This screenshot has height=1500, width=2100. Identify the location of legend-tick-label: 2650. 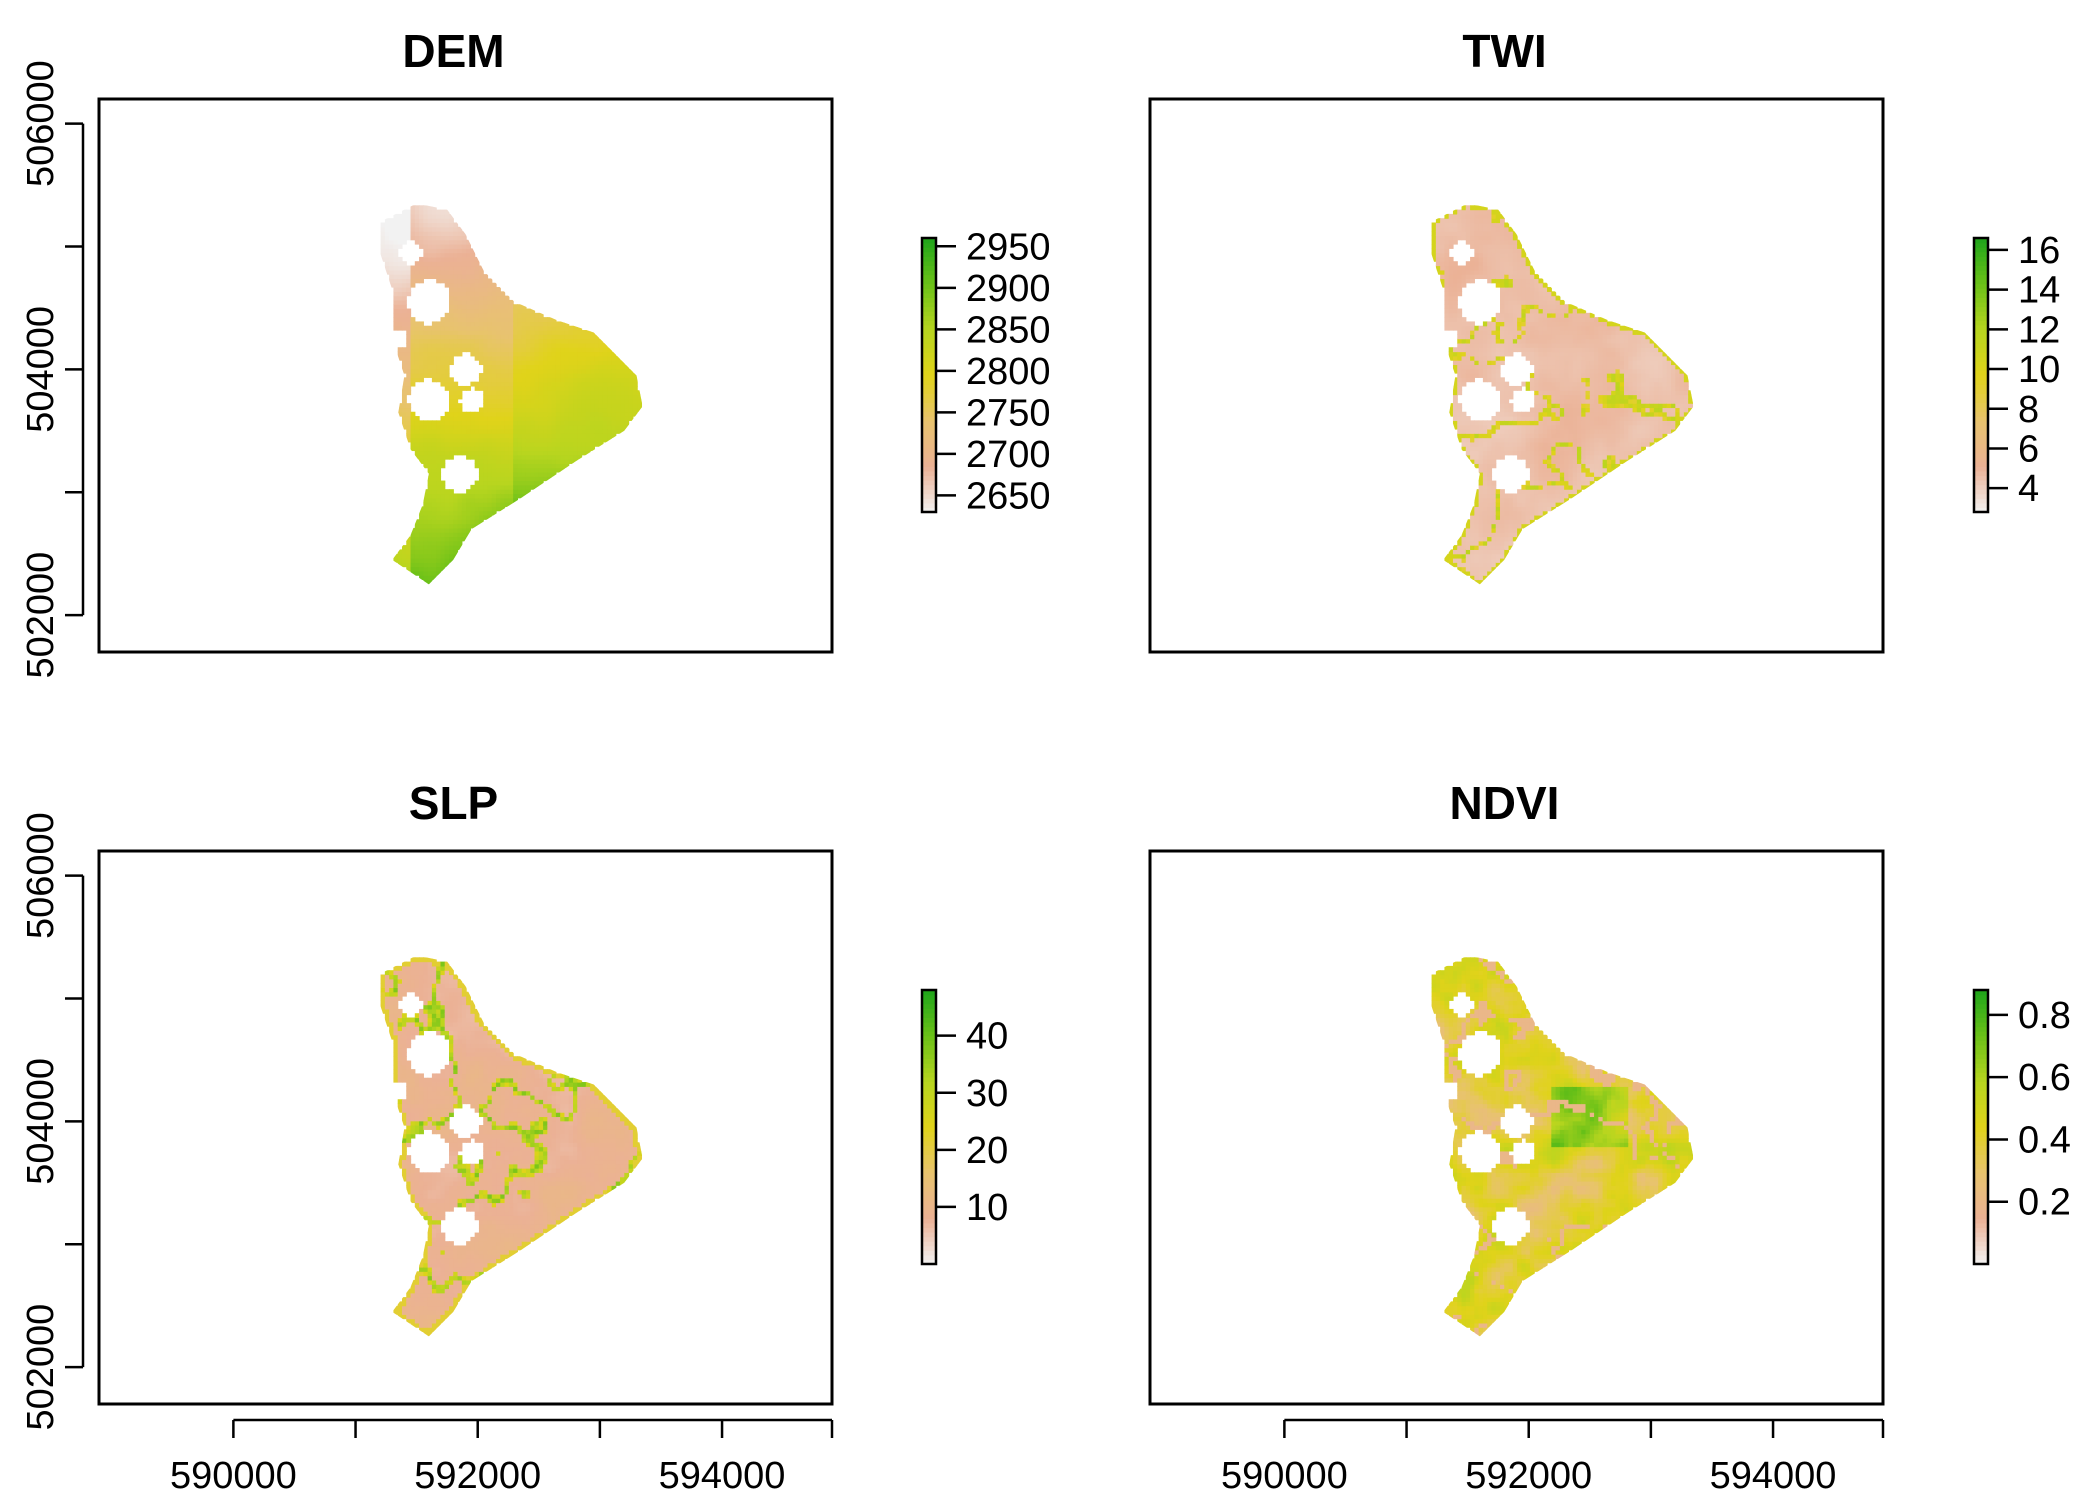
(1008, 496).